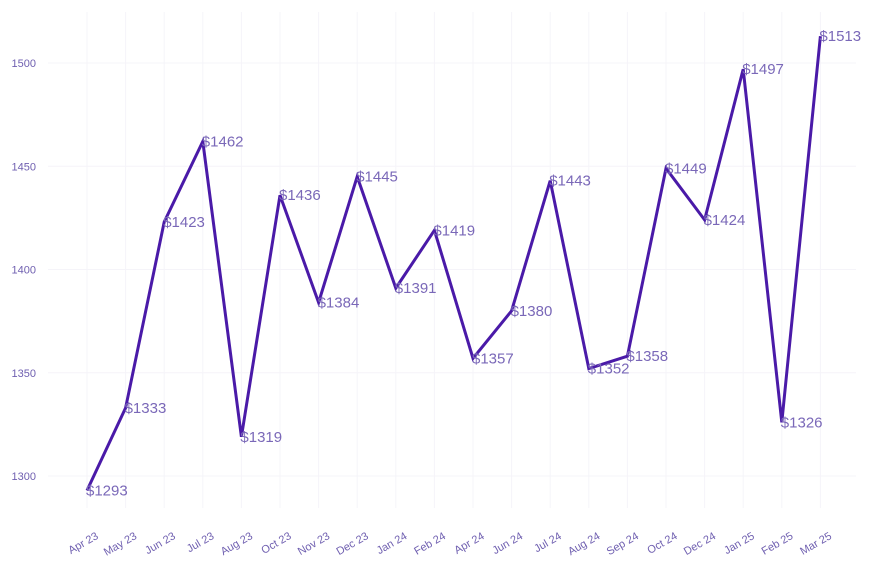 This screenshot has width=873, height=565. What do you see at coordinates (778, 544) in the screenshot?
I see `x-tick-label: Feb 25` at bounding box center [778, 544].